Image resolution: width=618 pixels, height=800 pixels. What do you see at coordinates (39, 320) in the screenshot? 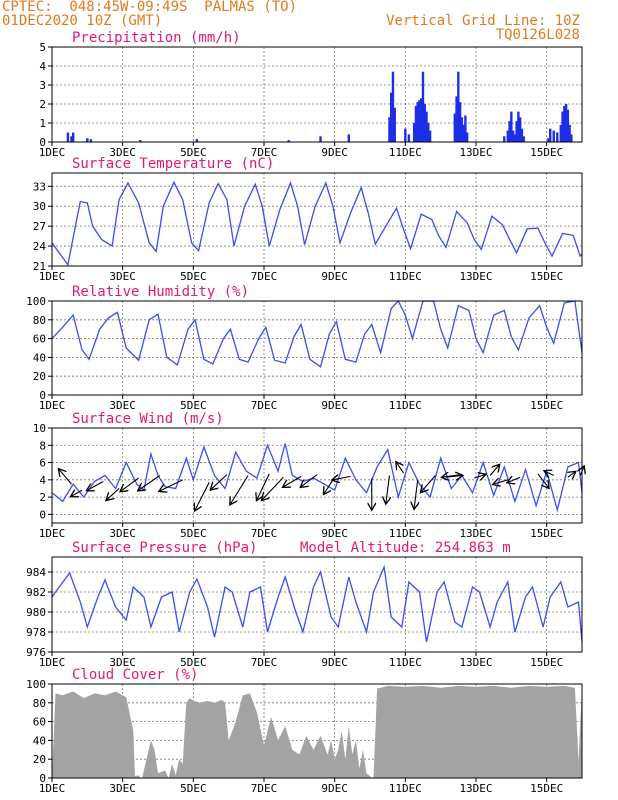
I see `rh-ytick-label: 80` at bounding box center [39, 320].